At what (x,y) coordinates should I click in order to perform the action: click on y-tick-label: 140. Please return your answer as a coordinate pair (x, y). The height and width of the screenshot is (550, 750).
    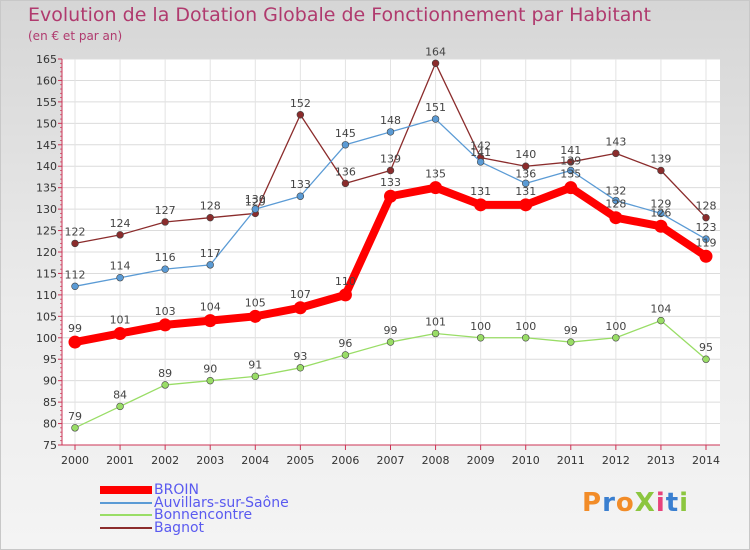
    Looking at the image, I should click on (46, 166).